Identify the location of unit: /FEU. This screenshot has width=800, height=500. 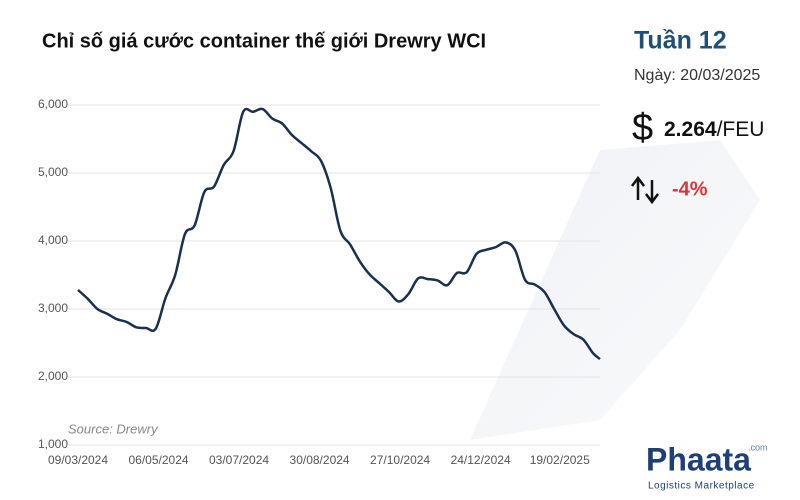
(741, 129).